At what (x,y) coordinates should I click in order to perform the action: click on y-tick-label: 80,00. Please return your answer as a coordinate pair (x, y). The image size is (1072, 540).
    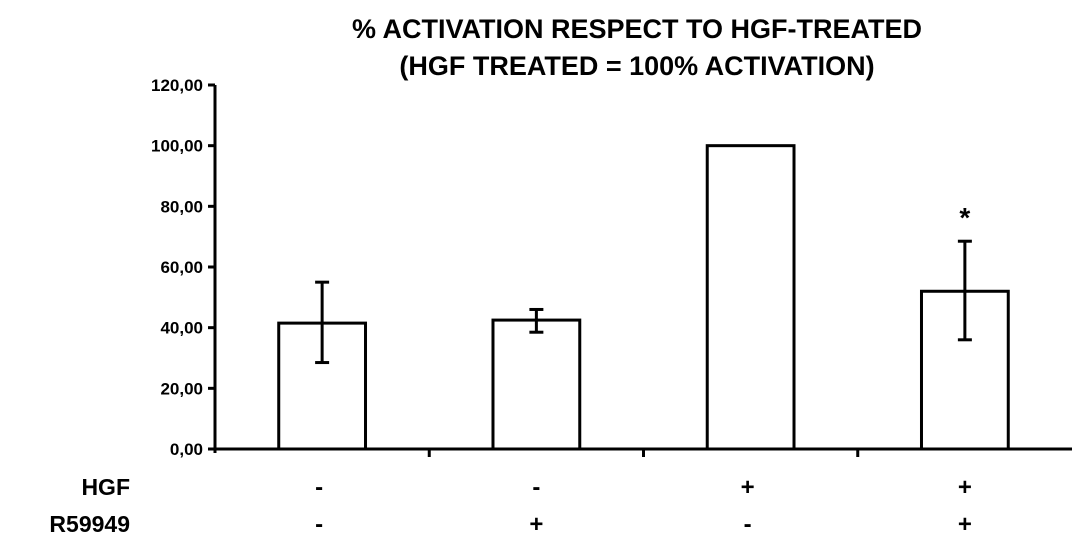
    Looking at the image, I should click on (181, 206).